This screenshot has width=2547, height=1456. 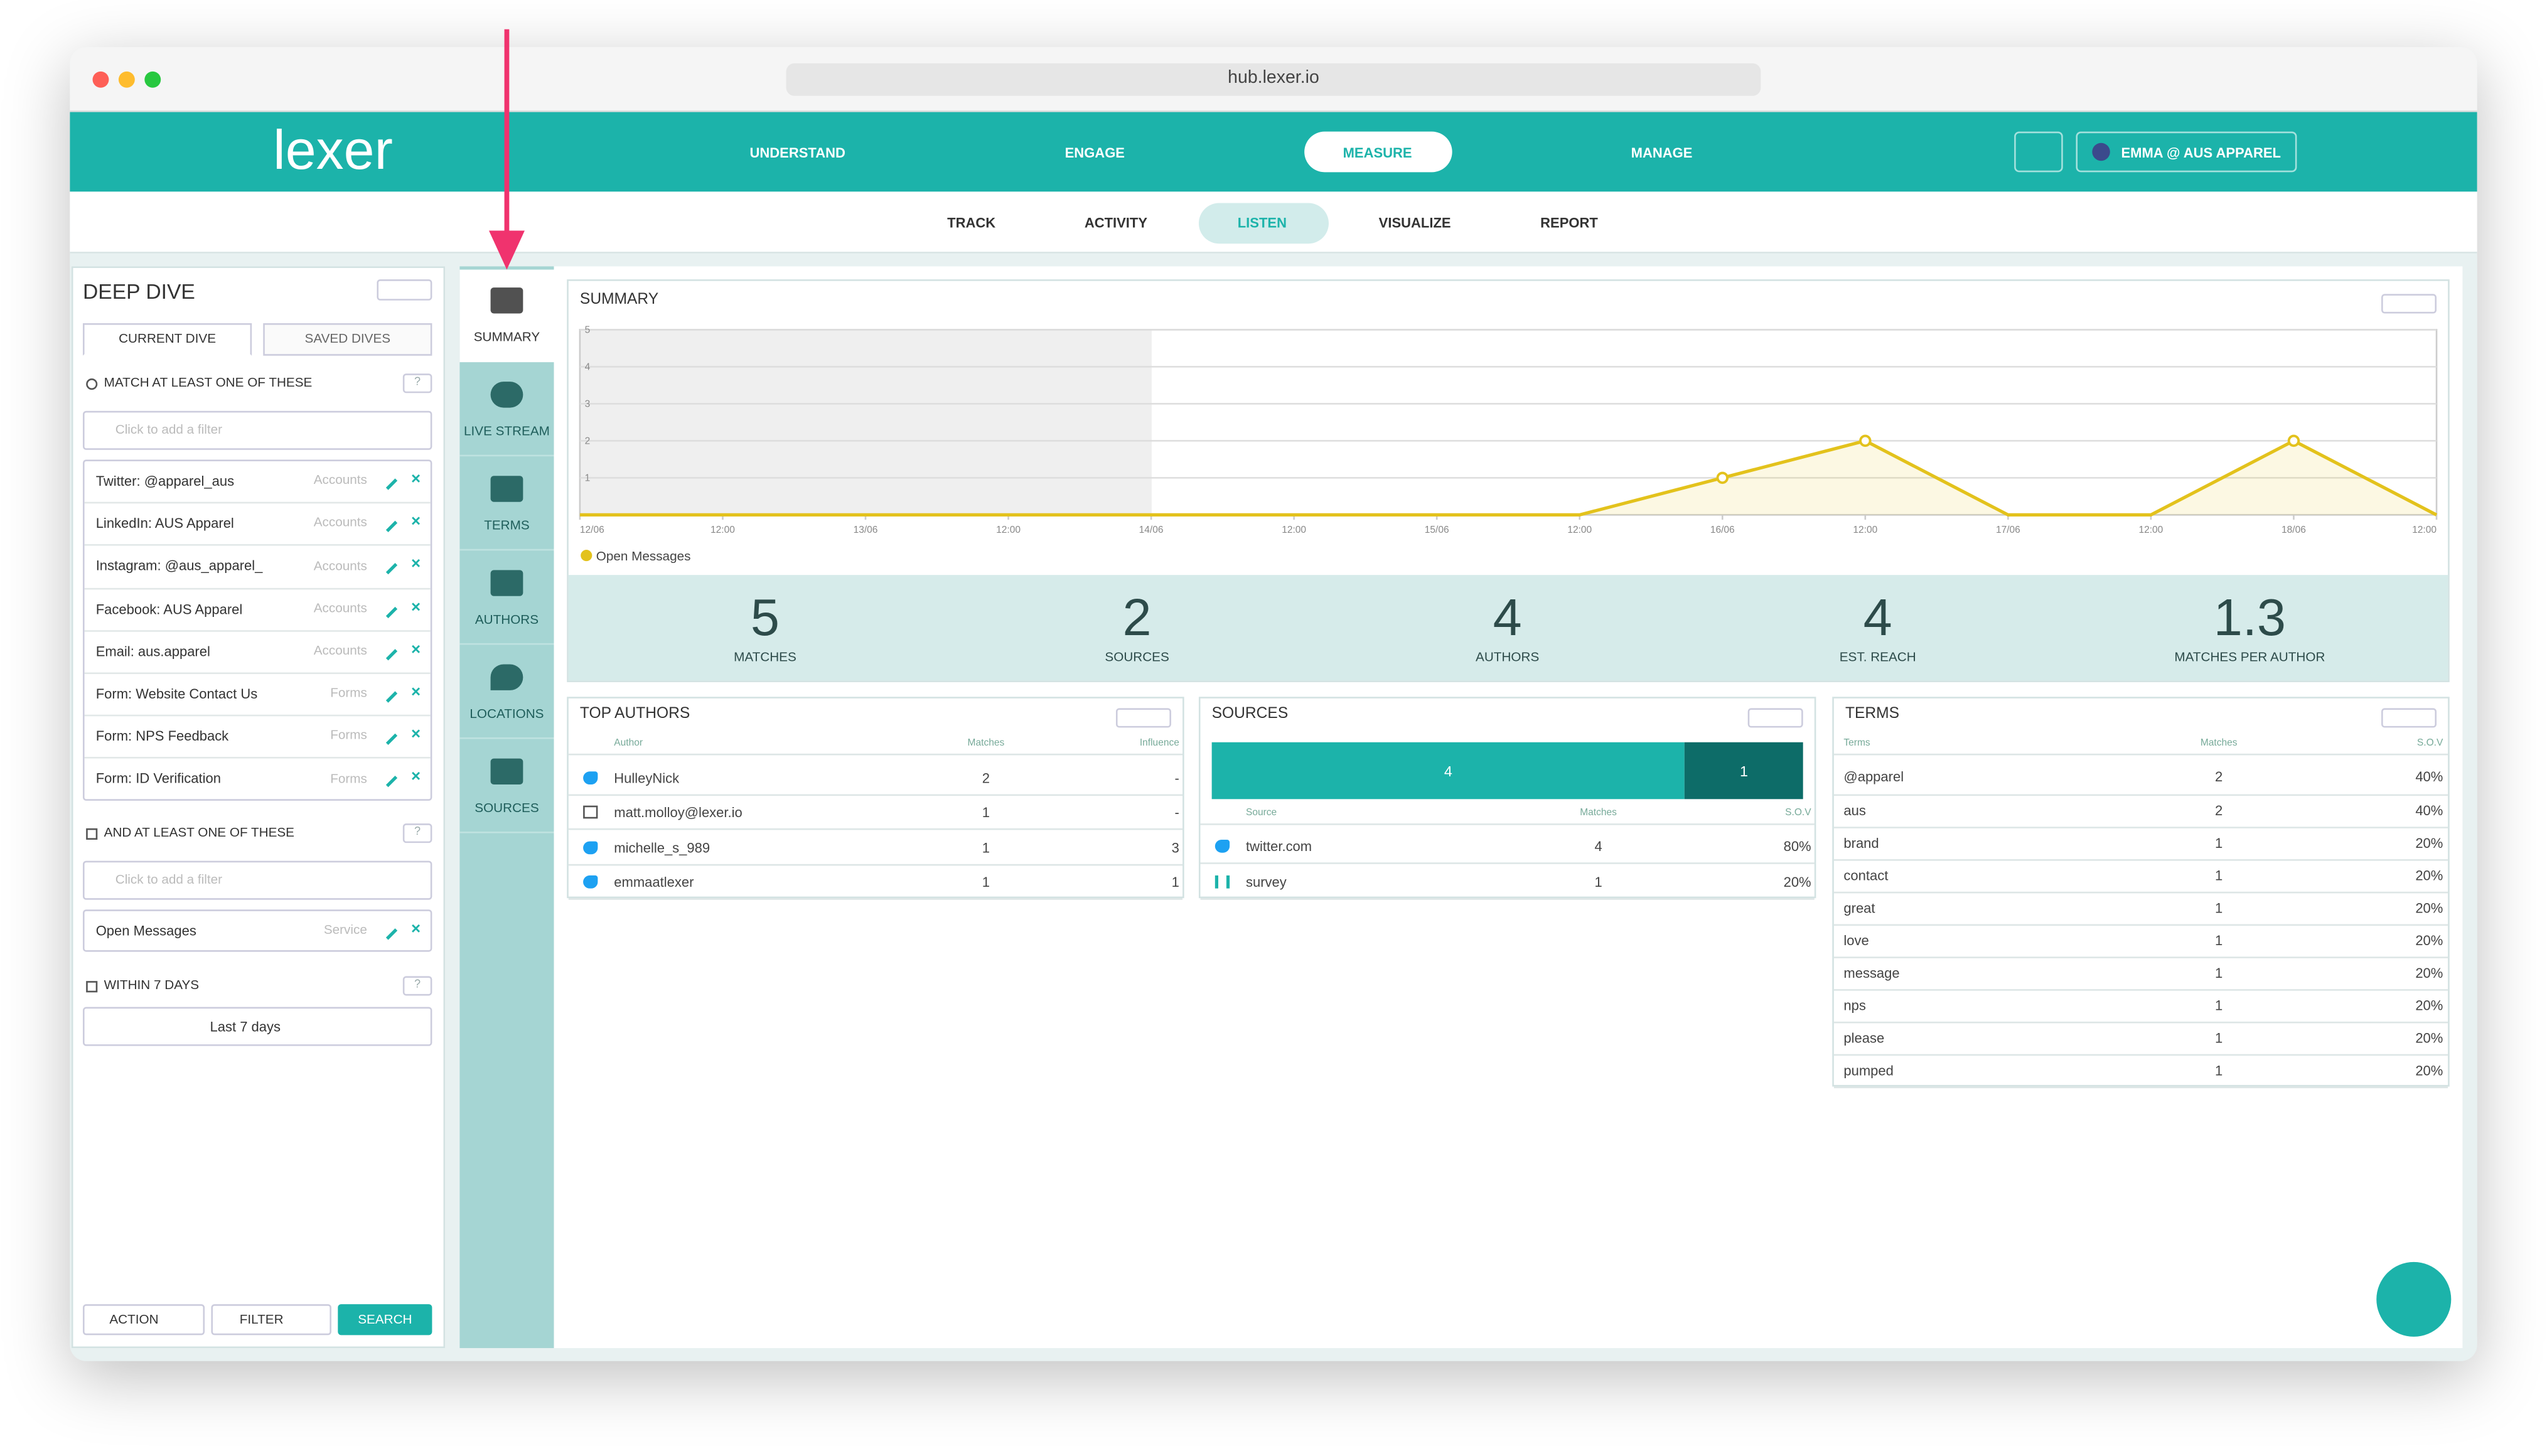 What do you see at coordinates (345, 930) in the screenshot?
I see `filter-kind: Service` at bounding box center [345, 930].